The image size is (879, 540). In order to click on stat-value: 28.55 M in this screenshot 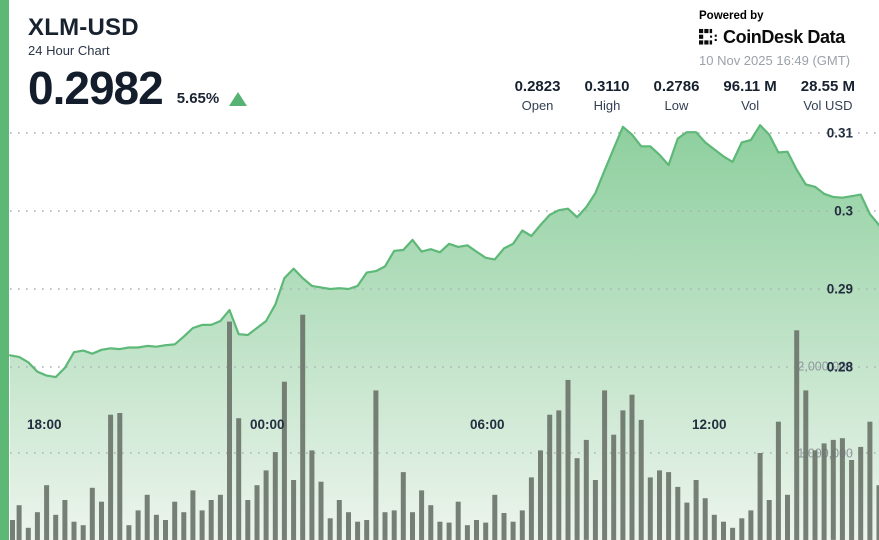, I will do `click(827, 86)`.